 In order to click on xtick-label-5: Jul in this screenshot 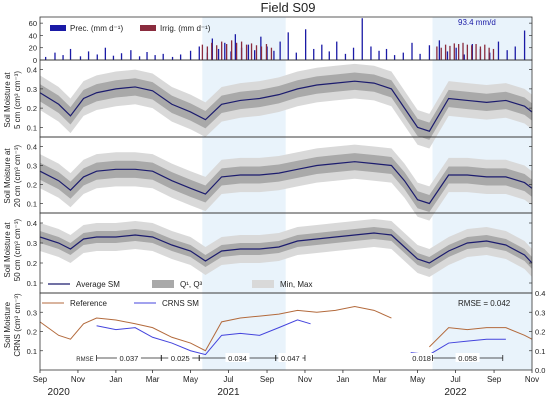, I will do `click(228, 379)`.